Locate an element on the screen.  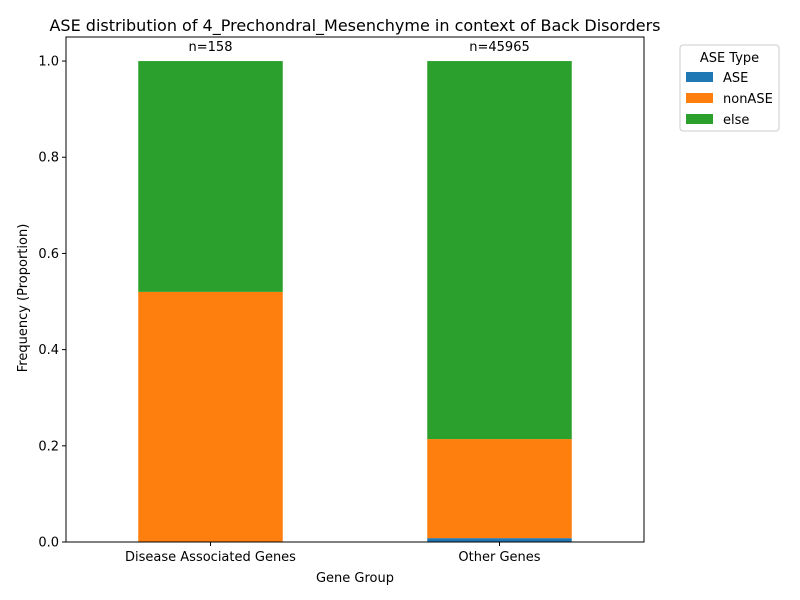
bar-count-label: n=45965 is located at coordinates (499, 47).